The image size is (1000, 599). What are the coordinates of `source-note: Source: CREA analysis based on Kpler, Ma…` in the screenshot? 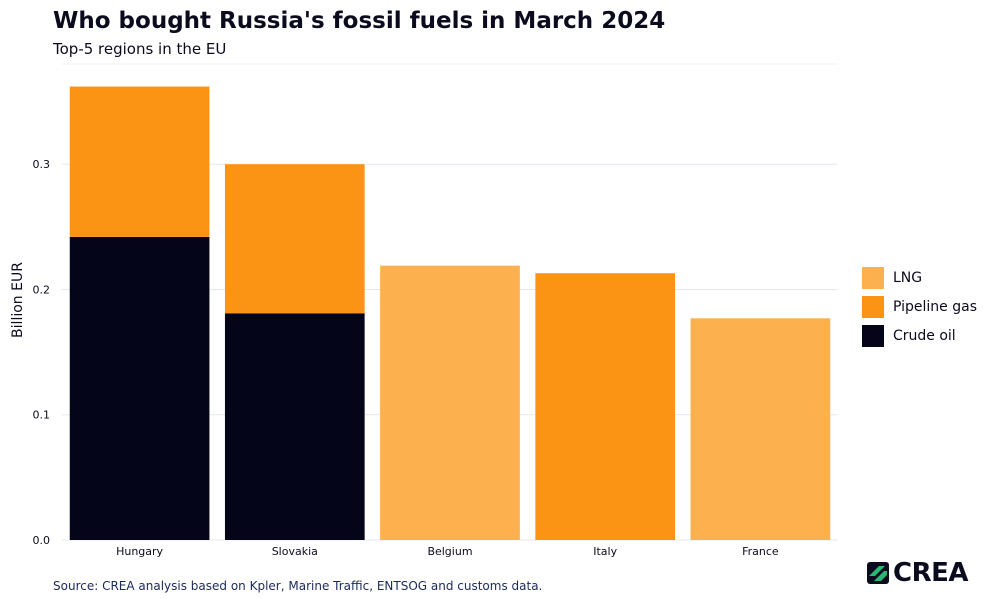 It's located at (298, 586).